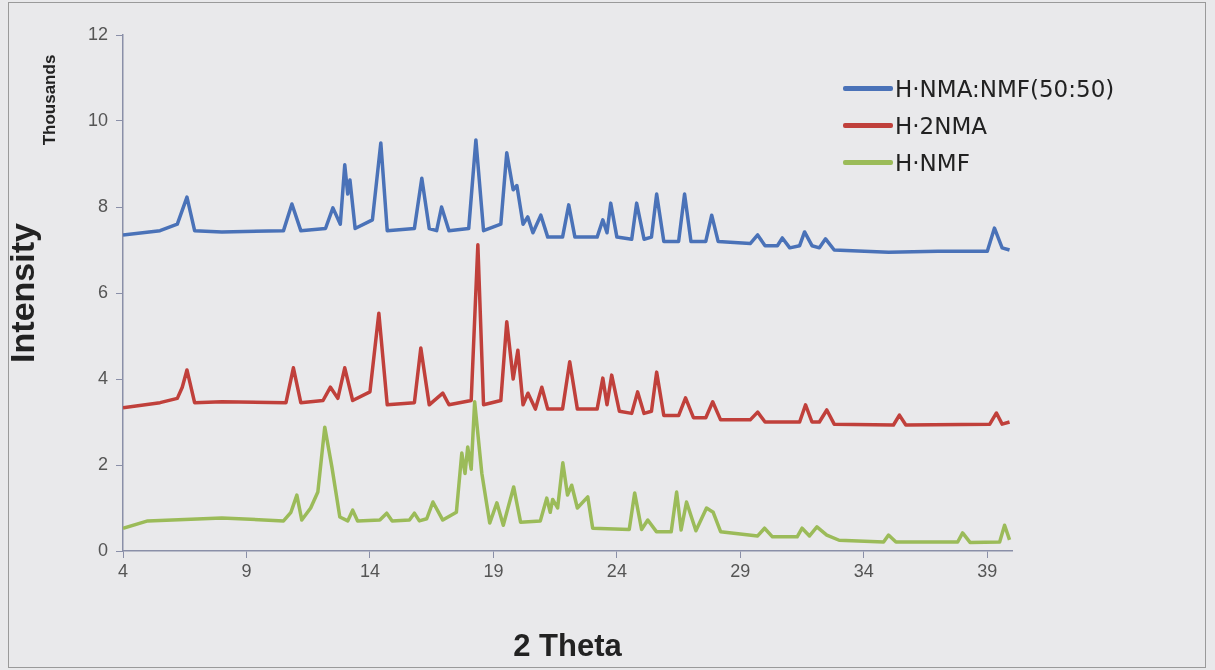 This screenshot has height=670, width=1215. Describe the element at coordinates (102, 291) in the screenshot. I see `y-tick-label: 6` at that location.